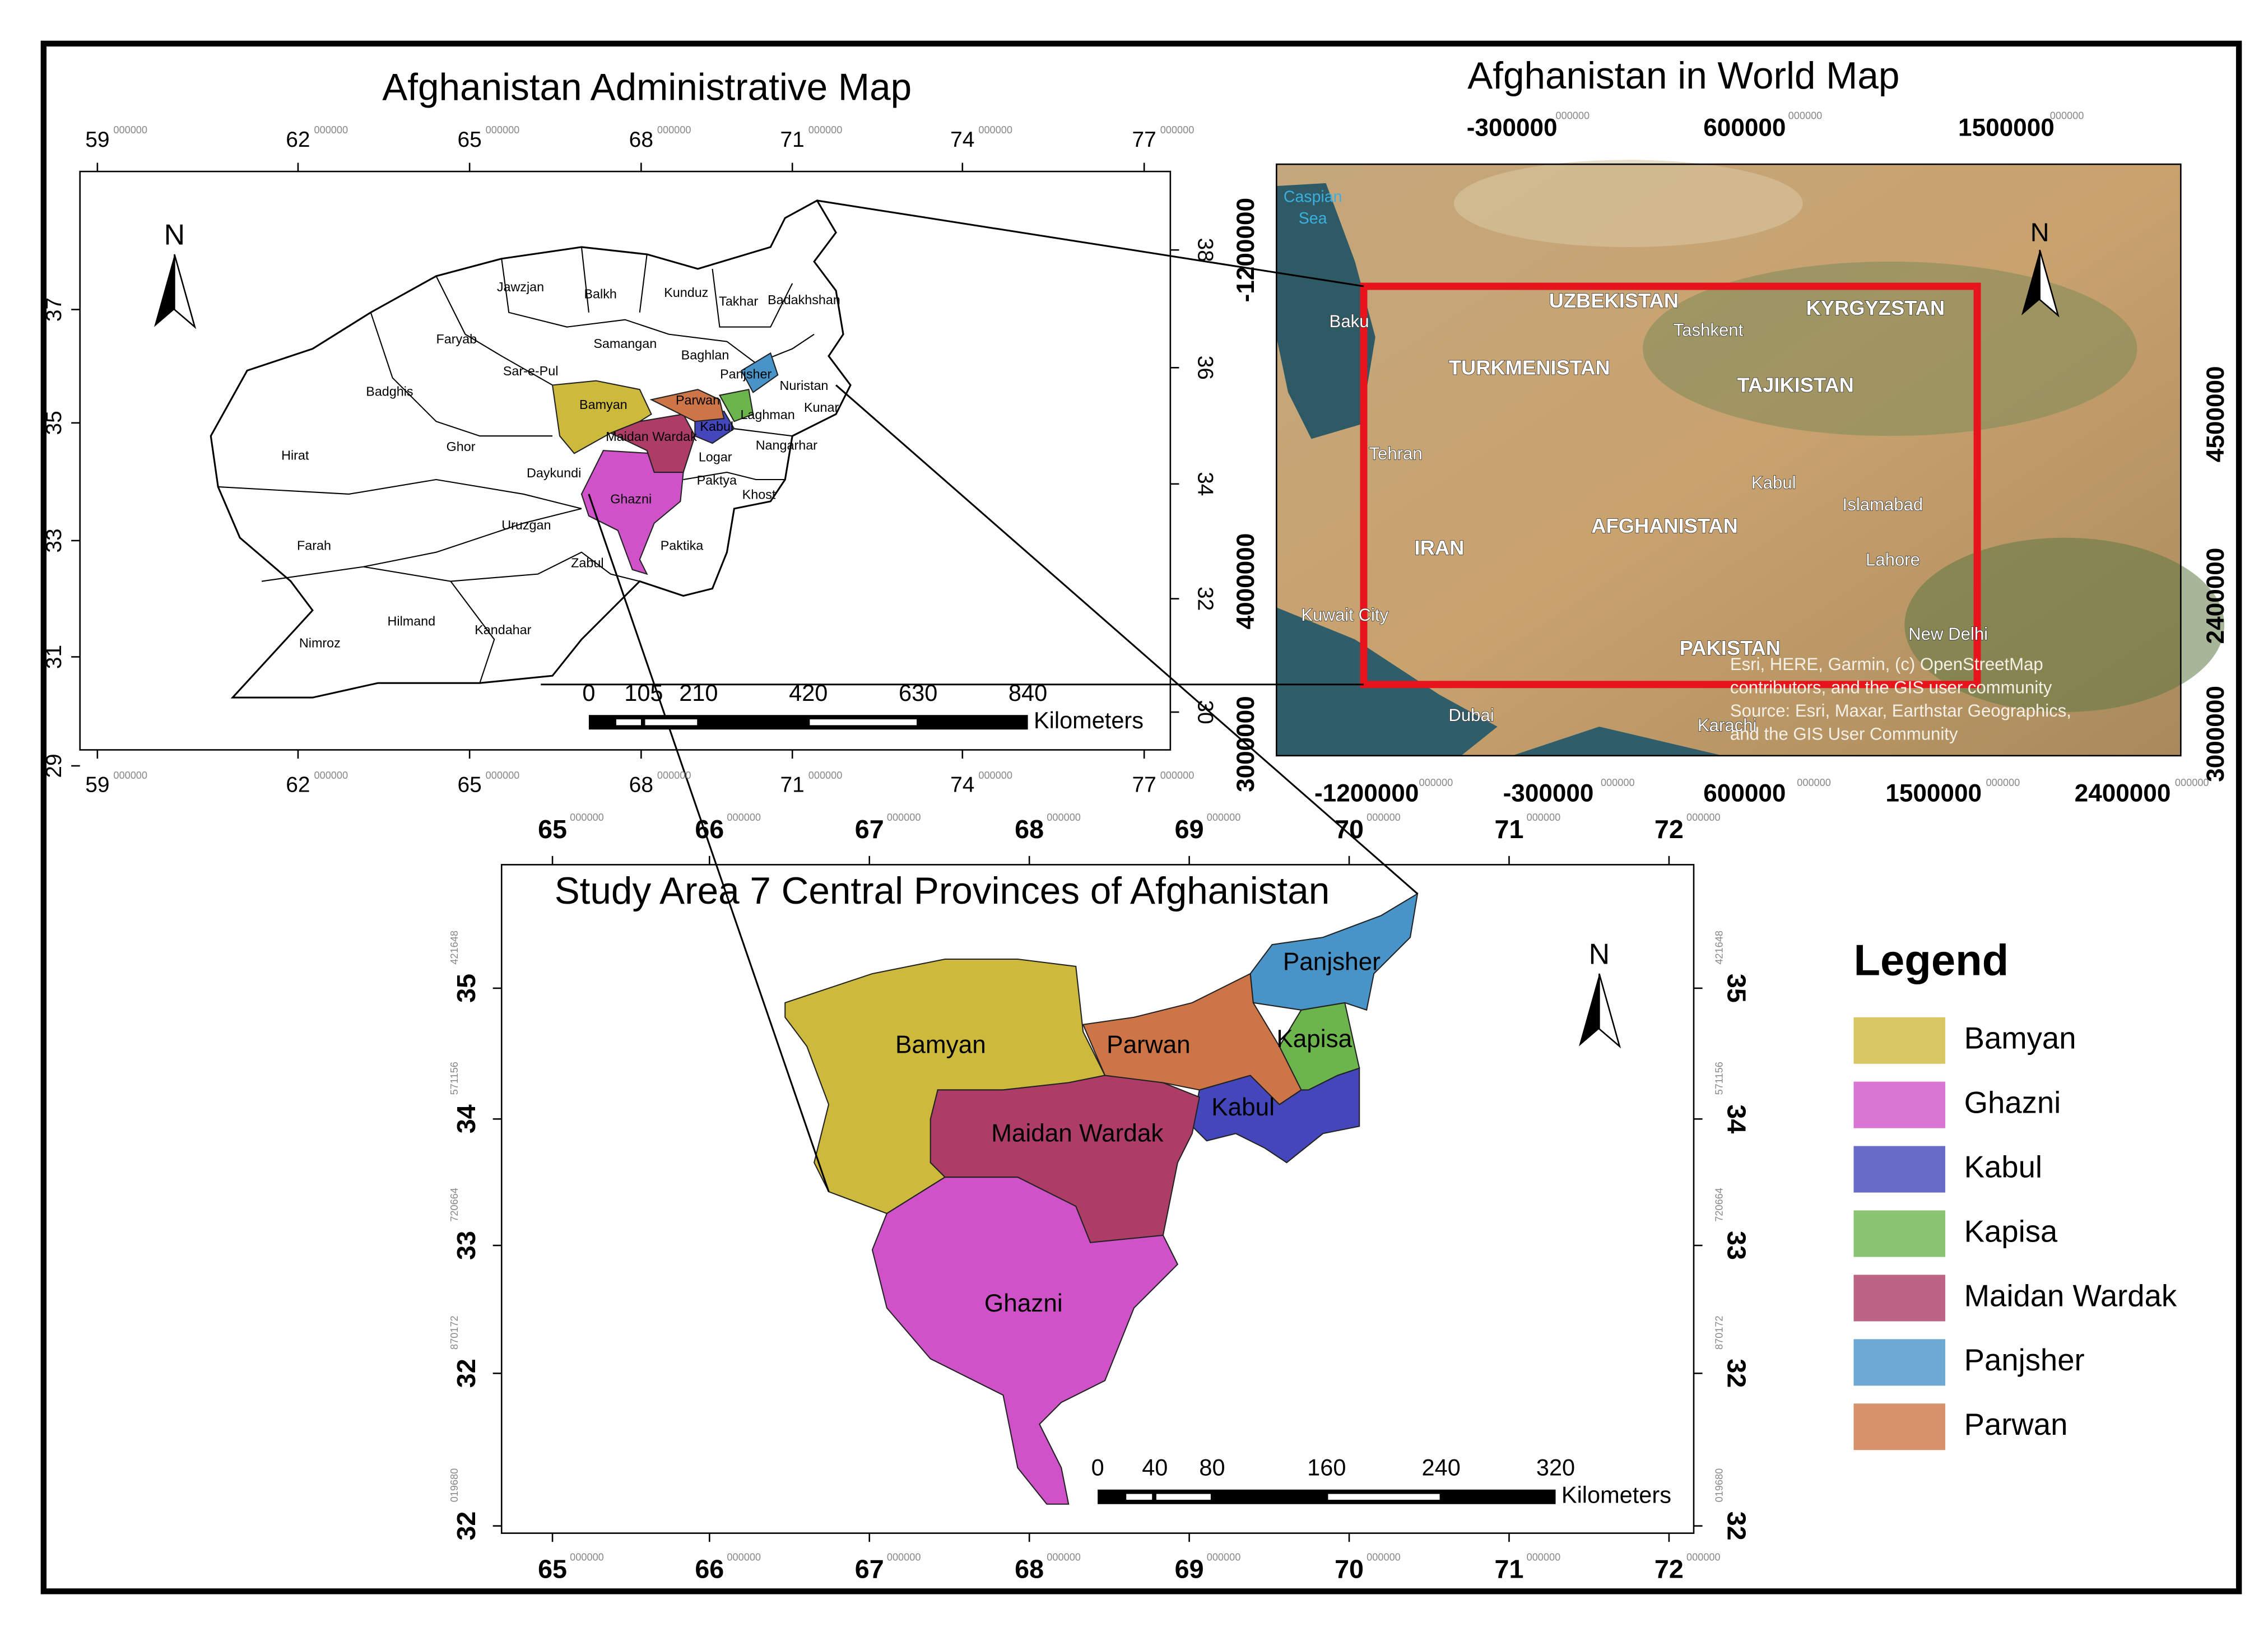 The width and height of the screenshot is (2268, 1632). I want to click on attribution: contributors, and the GIS user community, so click(1891, 688).